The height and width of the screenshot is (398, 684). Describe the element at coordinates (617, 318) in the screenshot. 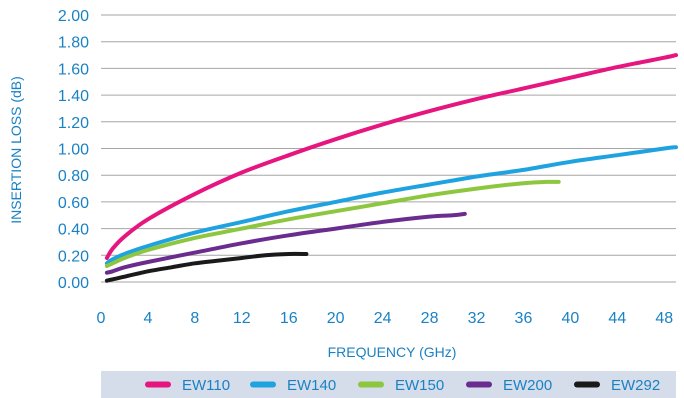

I see `x-tick-label: 44` at that location.